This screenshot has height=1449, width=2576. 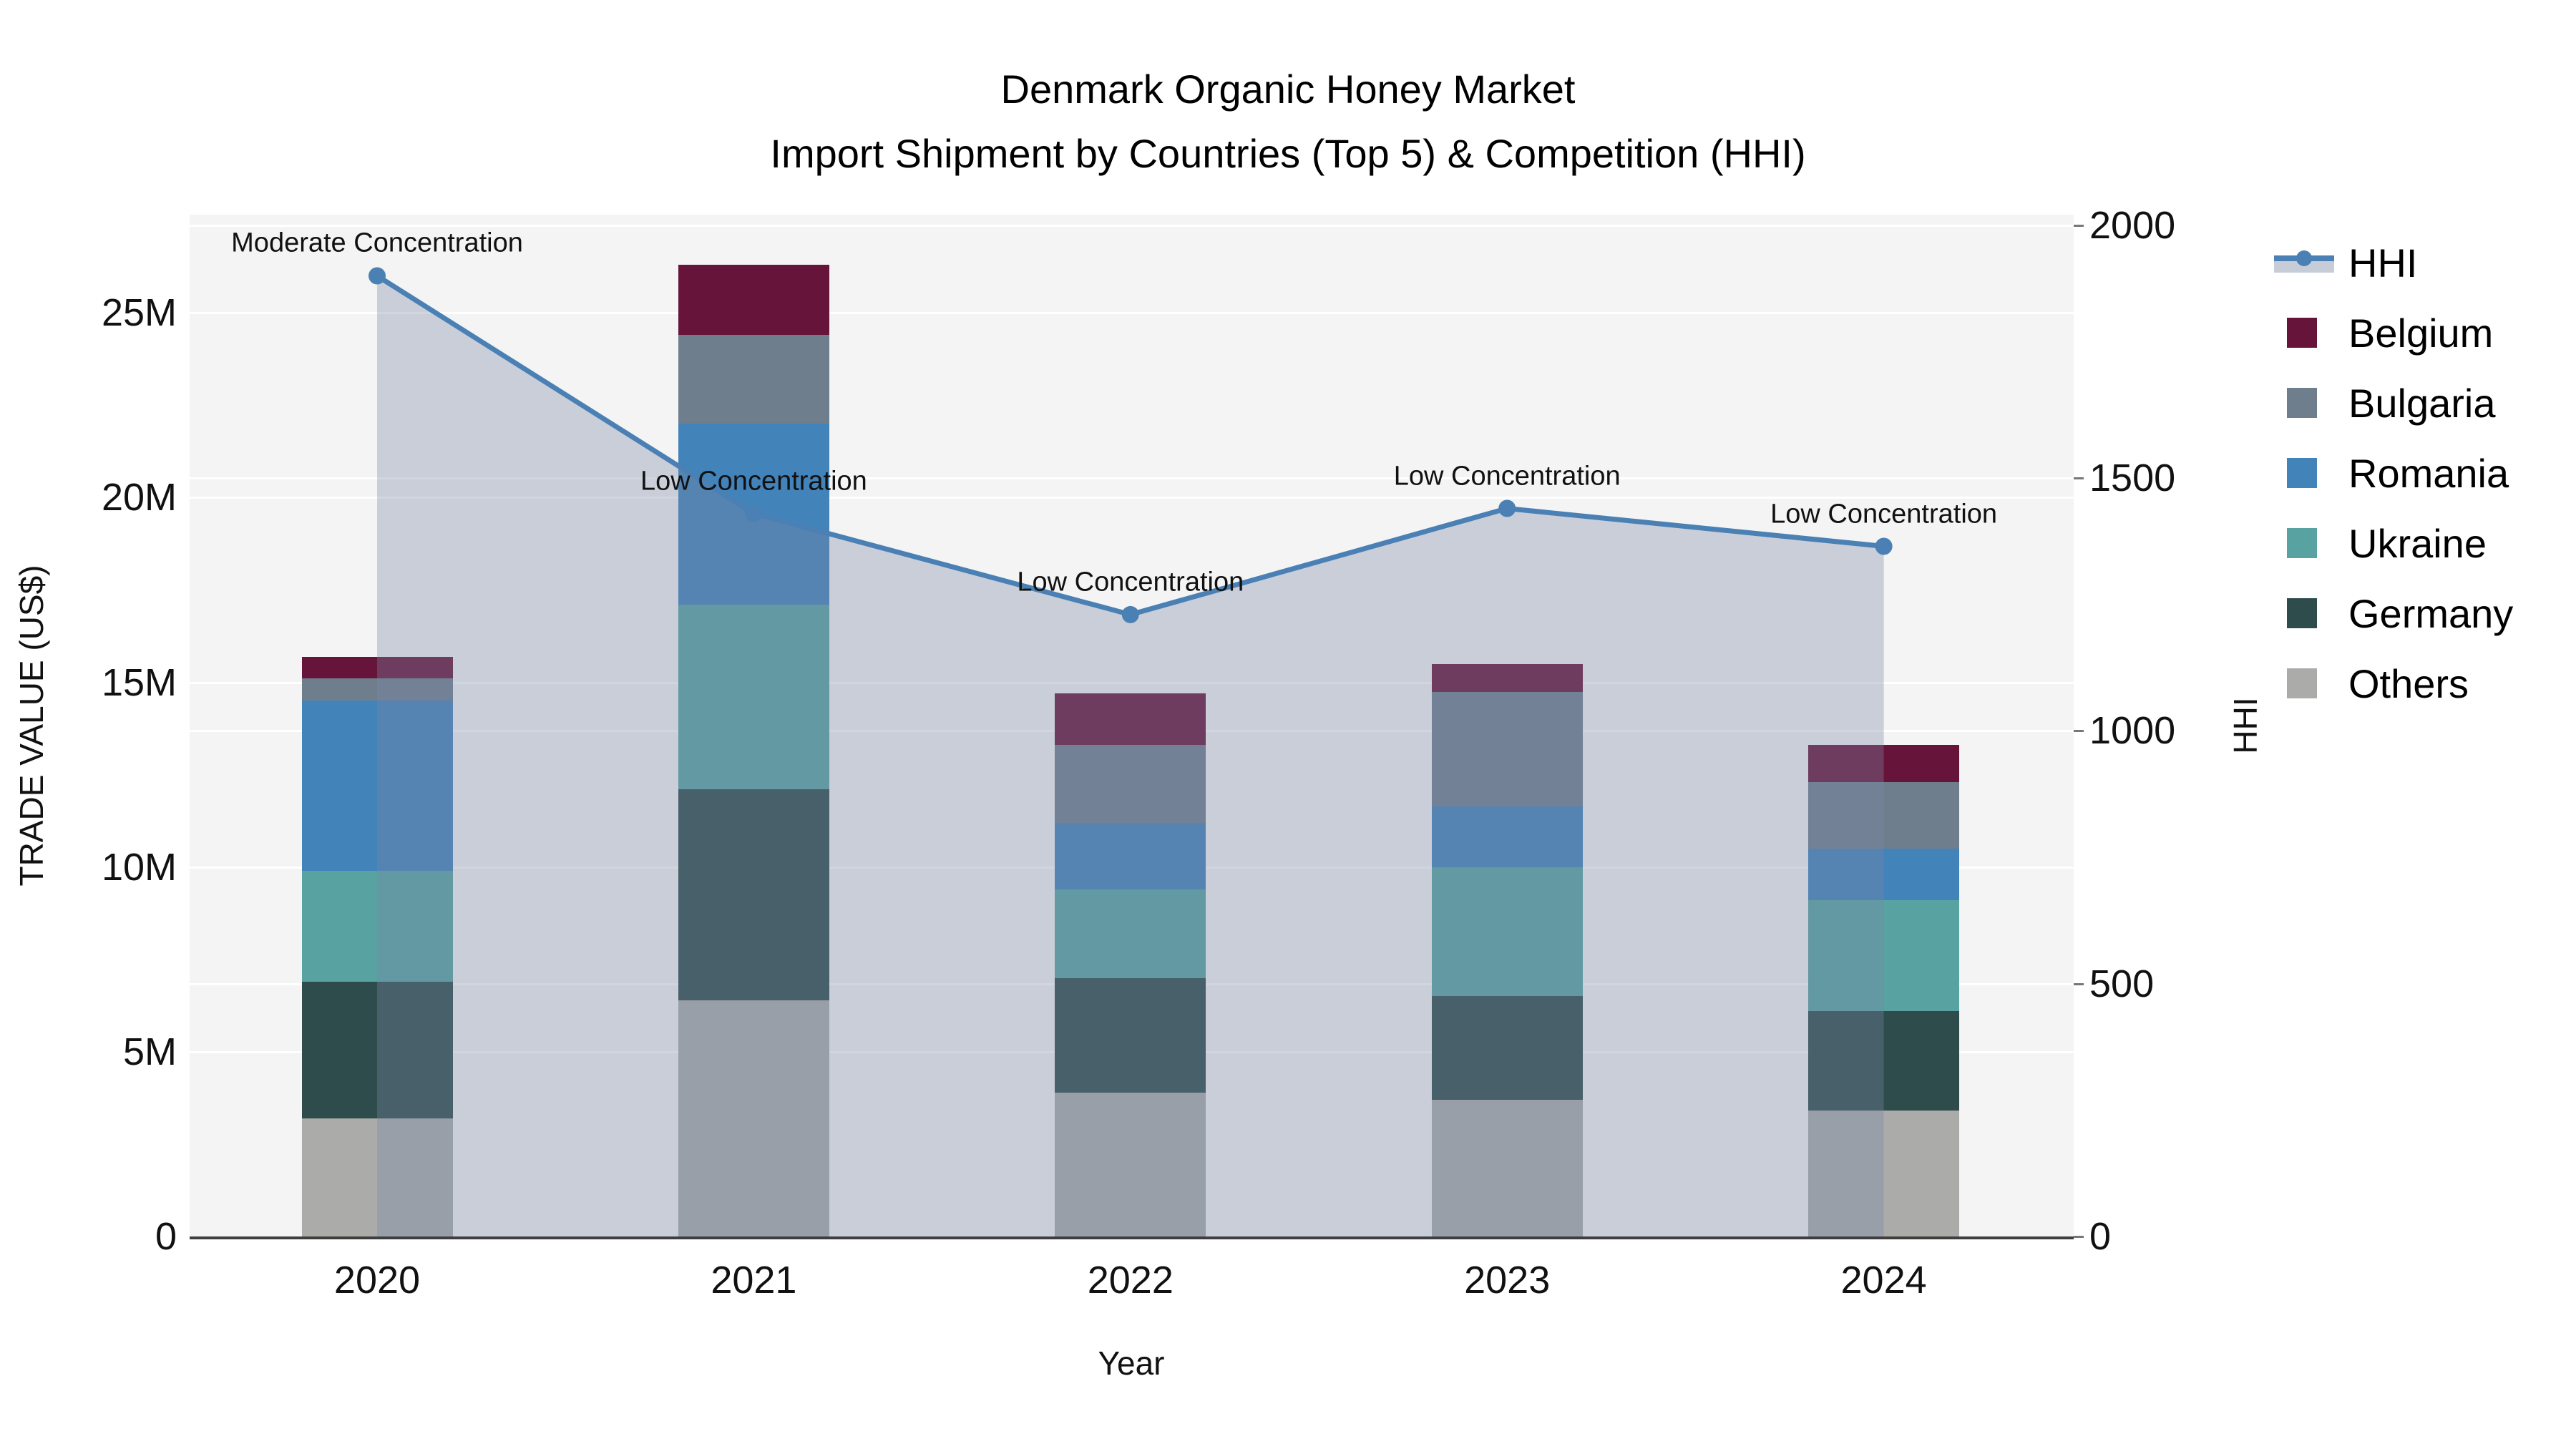 What do you see at coordinates (2311, 683) in the screenshot?
I see `others-swatch-icon` at bounding box center [2311, 683].